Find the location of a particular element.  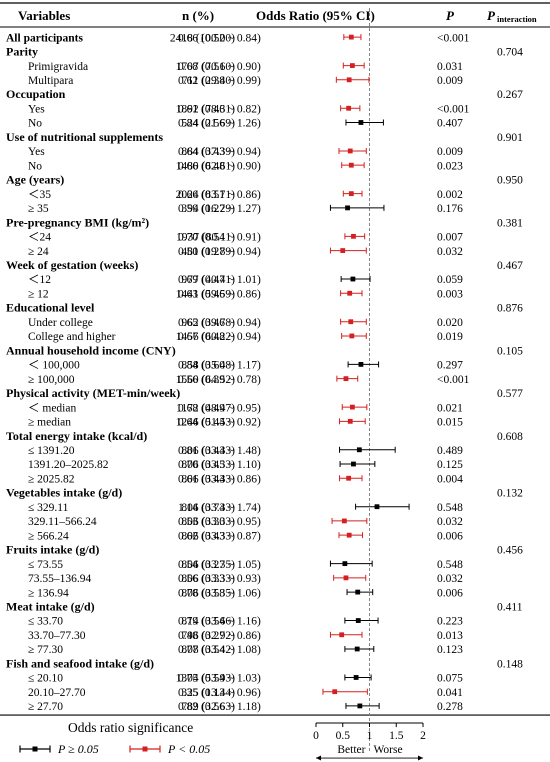

p-value: 0.489 is located at coordinates (450, 451).